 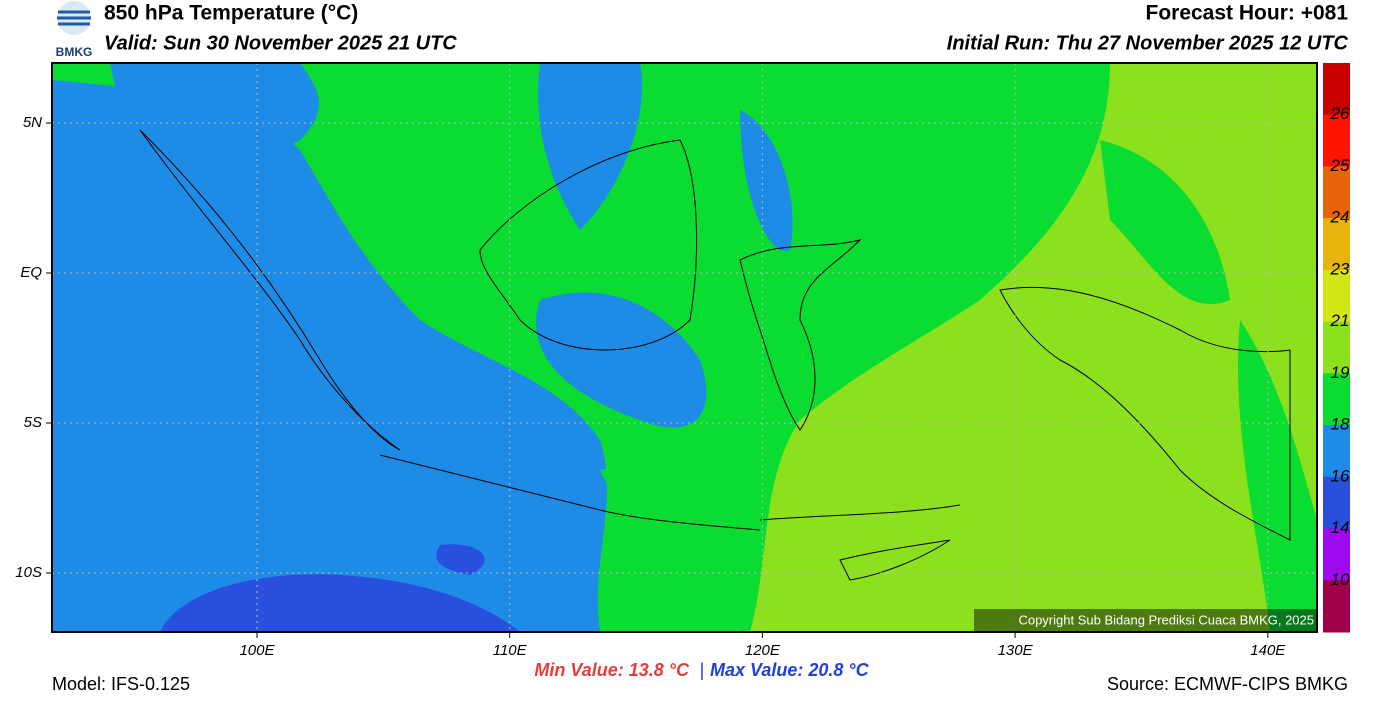 I want to click on logo-text: BMKG, so click(x=74, y=52).